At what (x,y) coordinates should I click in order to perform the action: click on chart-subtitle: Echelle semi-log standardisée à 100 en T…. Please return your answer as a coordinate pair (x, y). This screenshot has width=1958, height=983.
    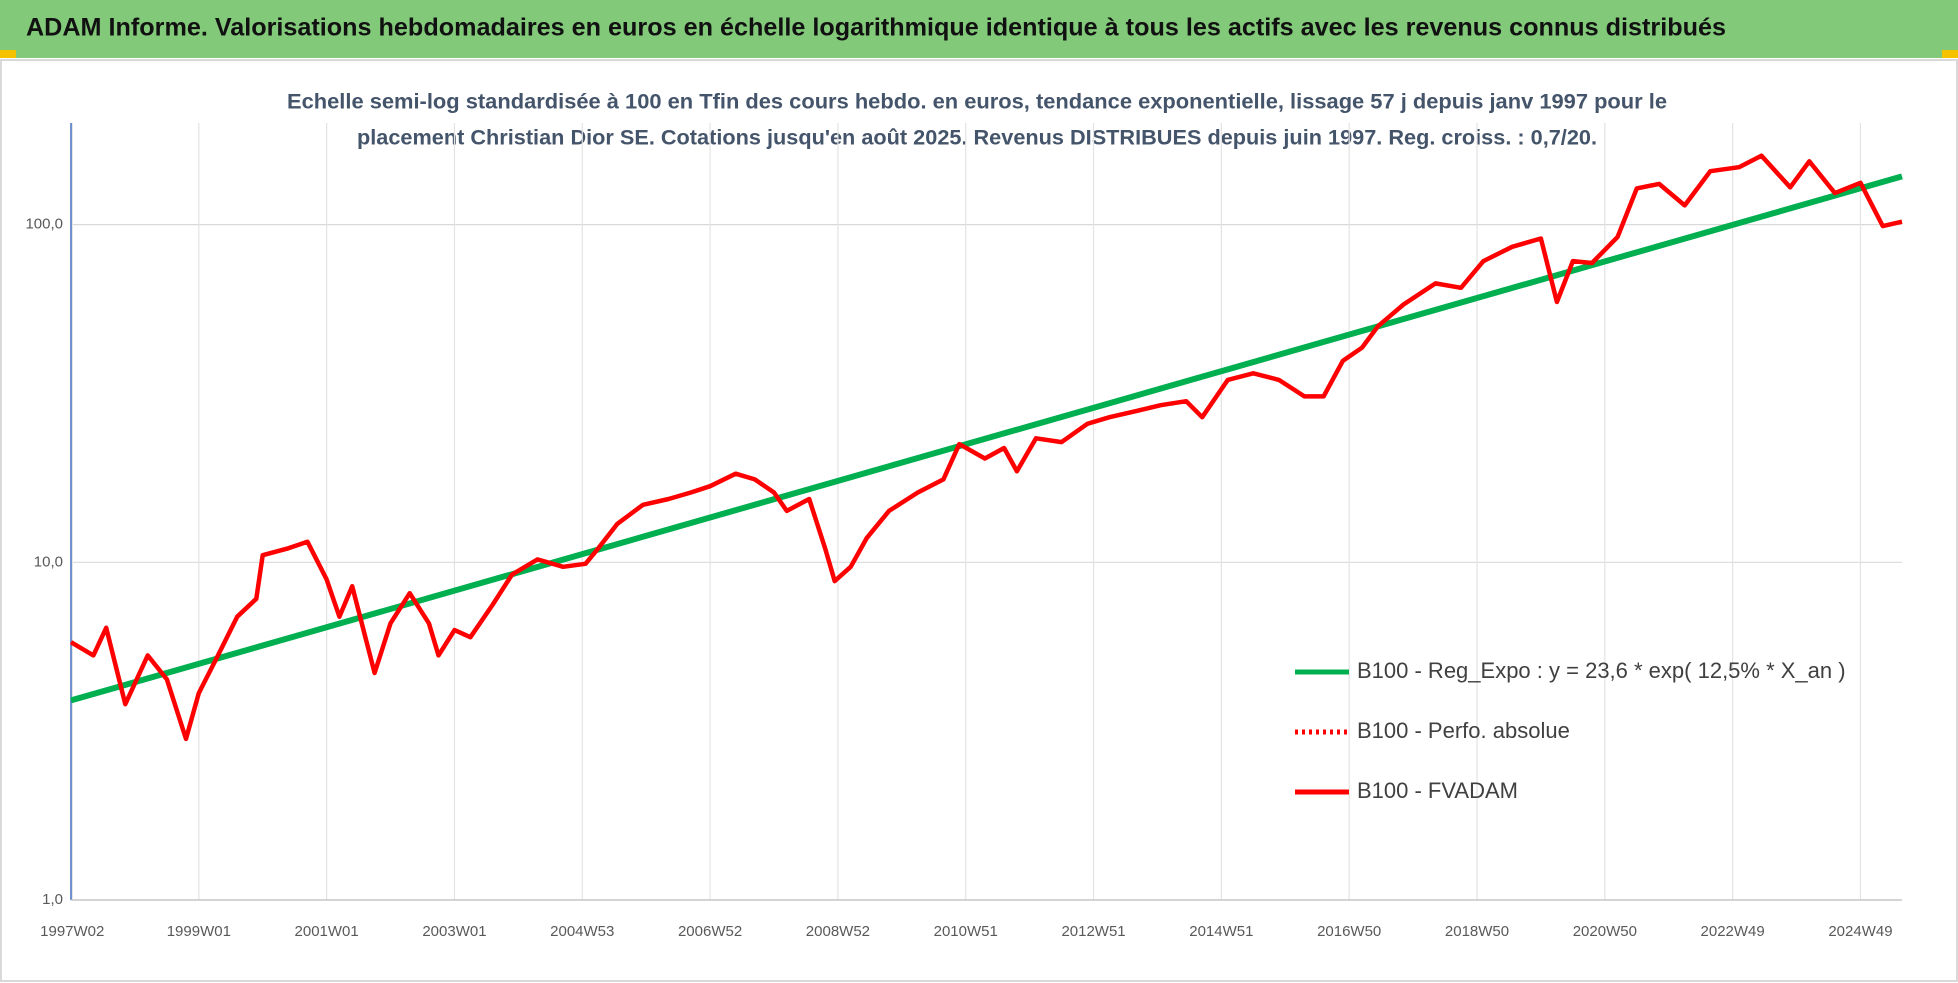
    Looking at the image, I should click on (977, 102).